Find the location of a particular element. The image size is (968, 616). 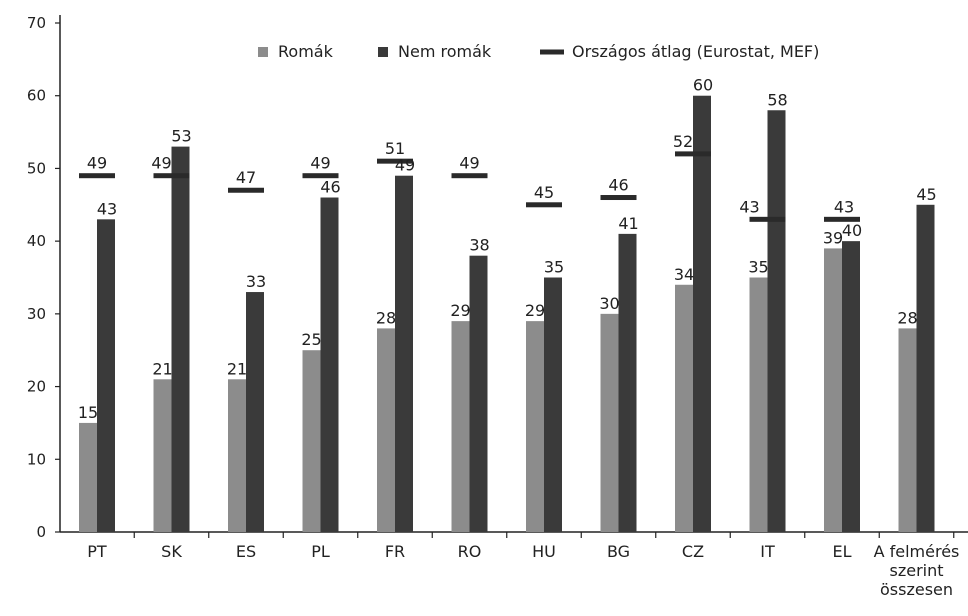

y-tick-label: 70 is located at coordinates (36, 23).